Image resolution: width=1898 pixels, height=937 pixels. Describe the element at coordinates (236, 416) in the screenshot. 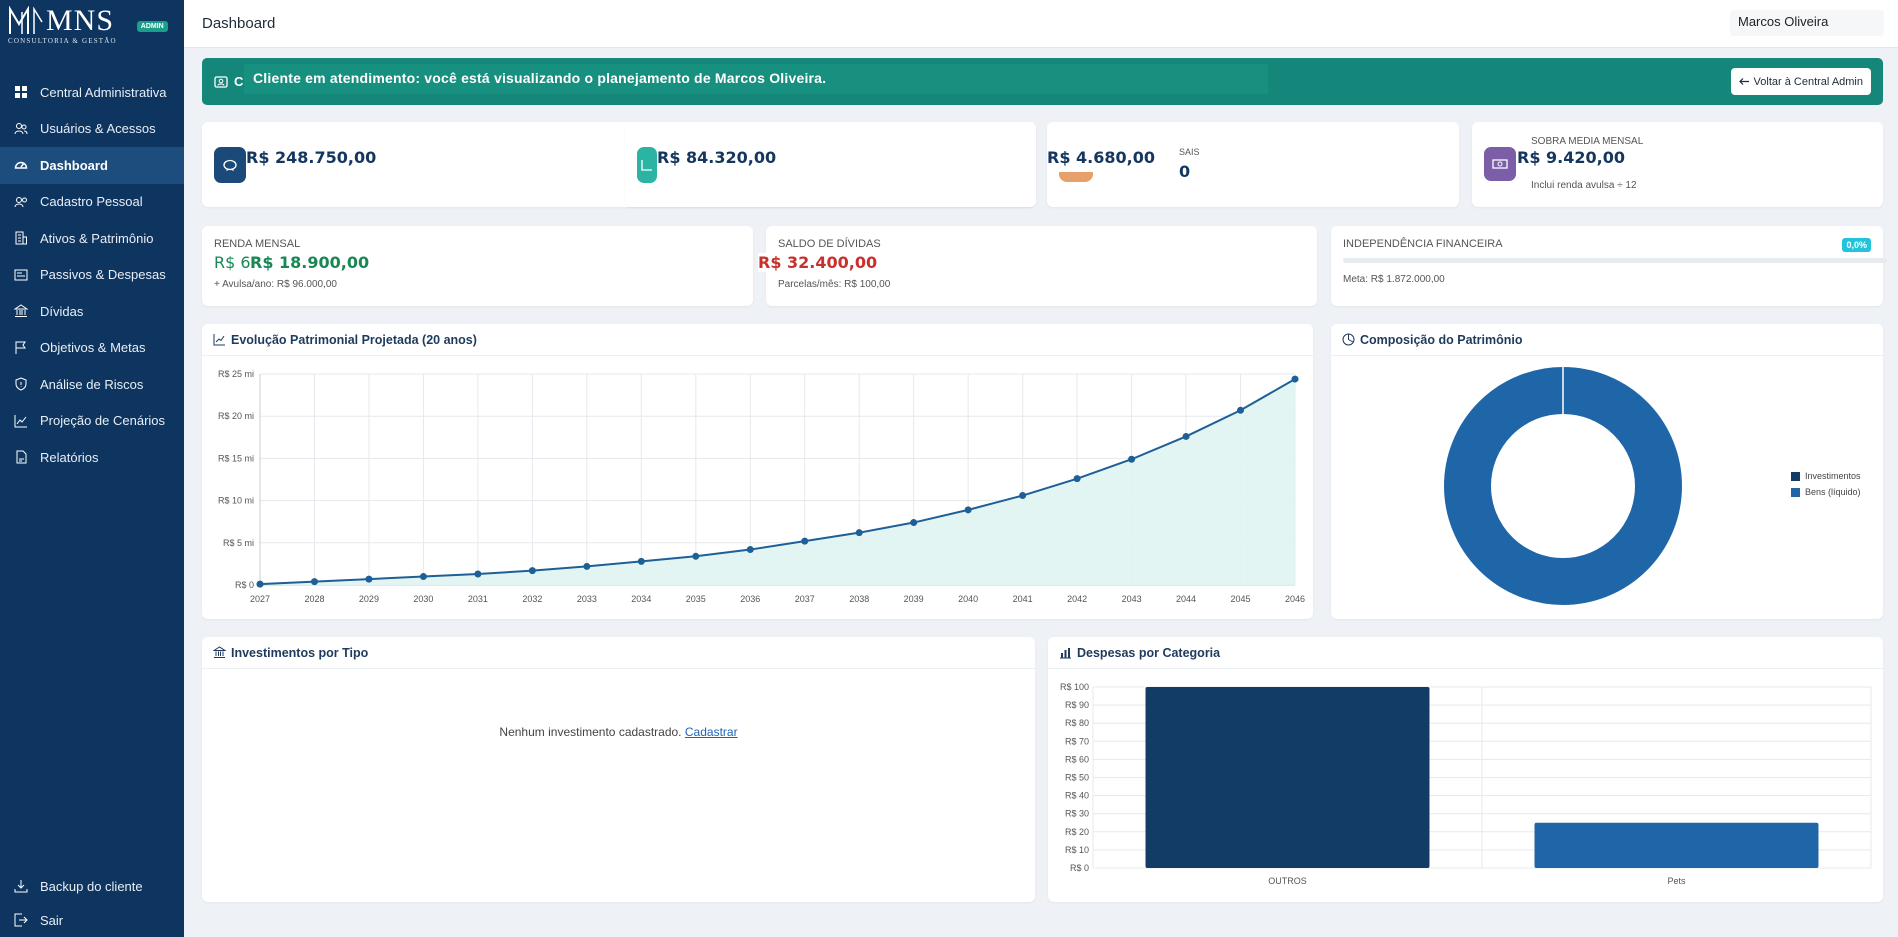

I see `y-tick-label: R$ 20 mi` at that location.